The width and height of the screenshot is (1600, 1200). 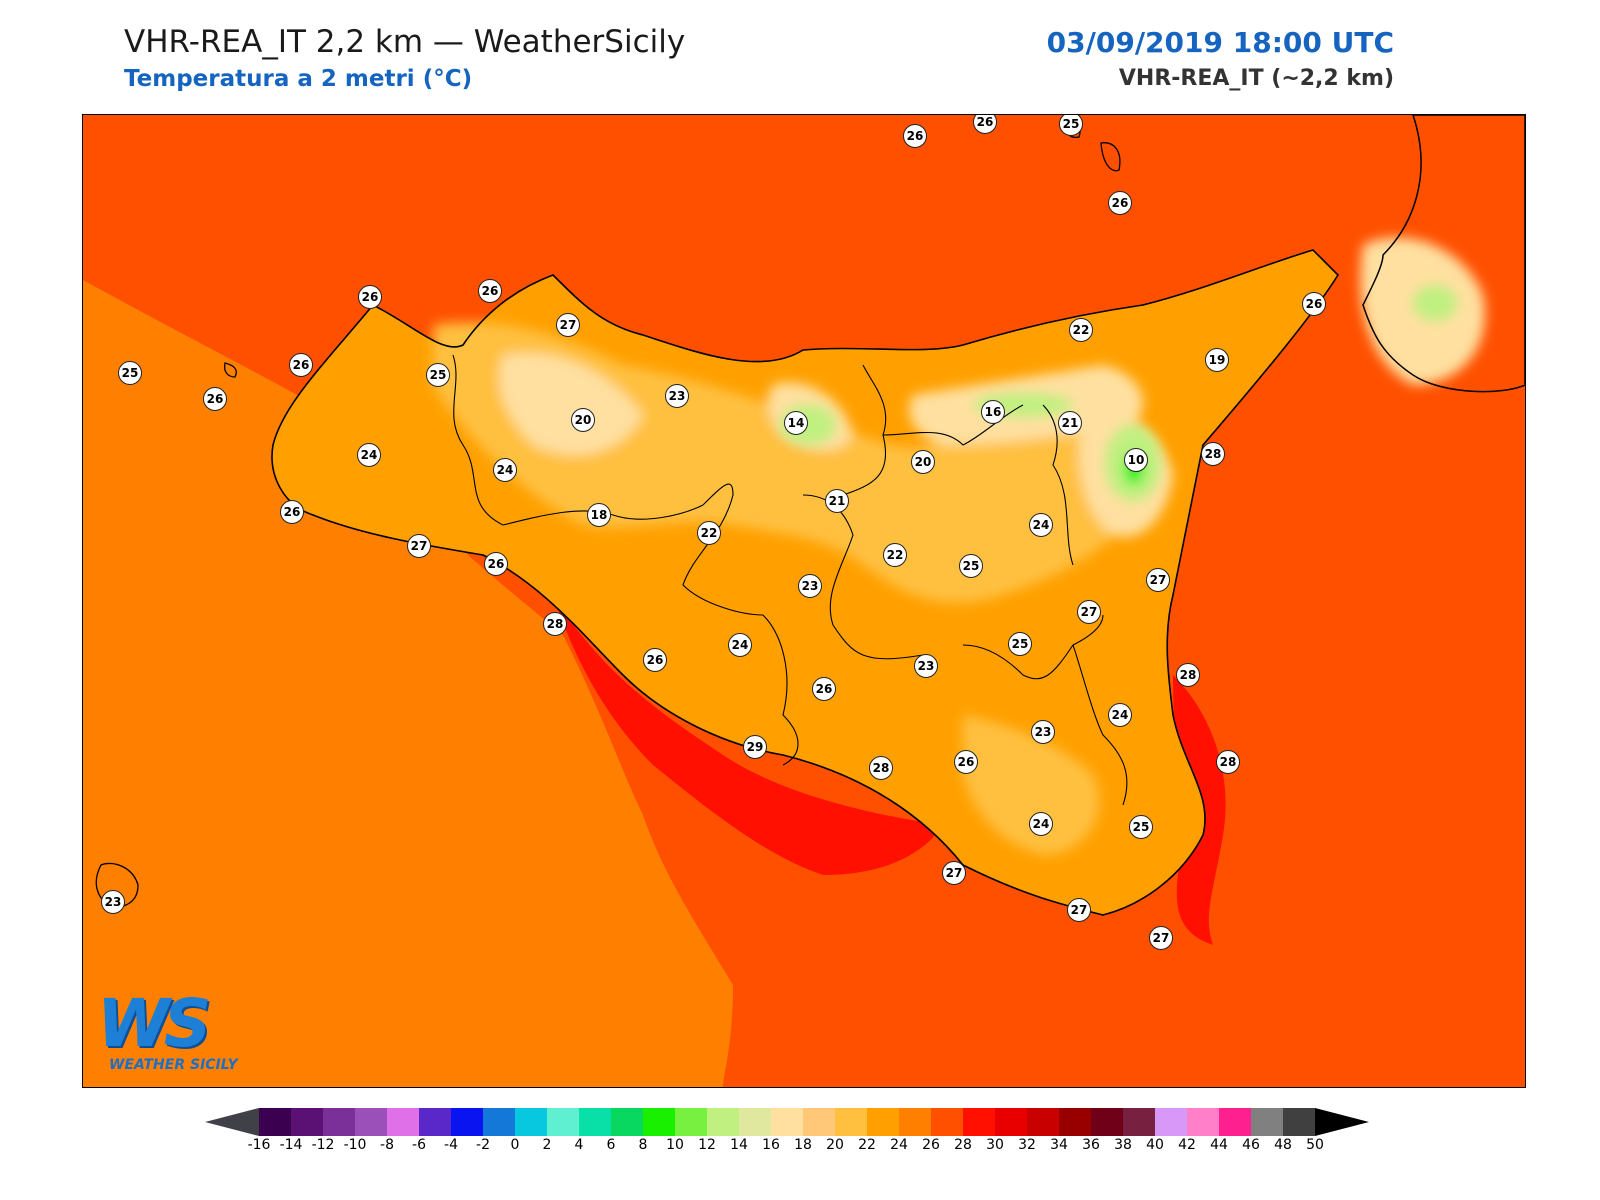 What do you see at coordinates (1110, 157) in the screenshot?
I see `island-lipari` at bounding box center [1110, 157].